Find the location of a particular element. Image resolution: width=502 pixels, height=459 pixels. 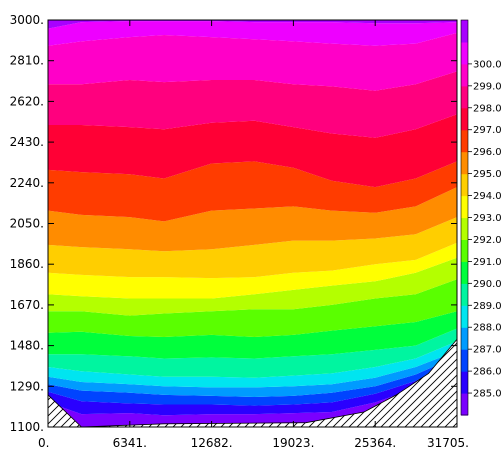

y-tick-label: 2620. is located at coordinates (27, 101).